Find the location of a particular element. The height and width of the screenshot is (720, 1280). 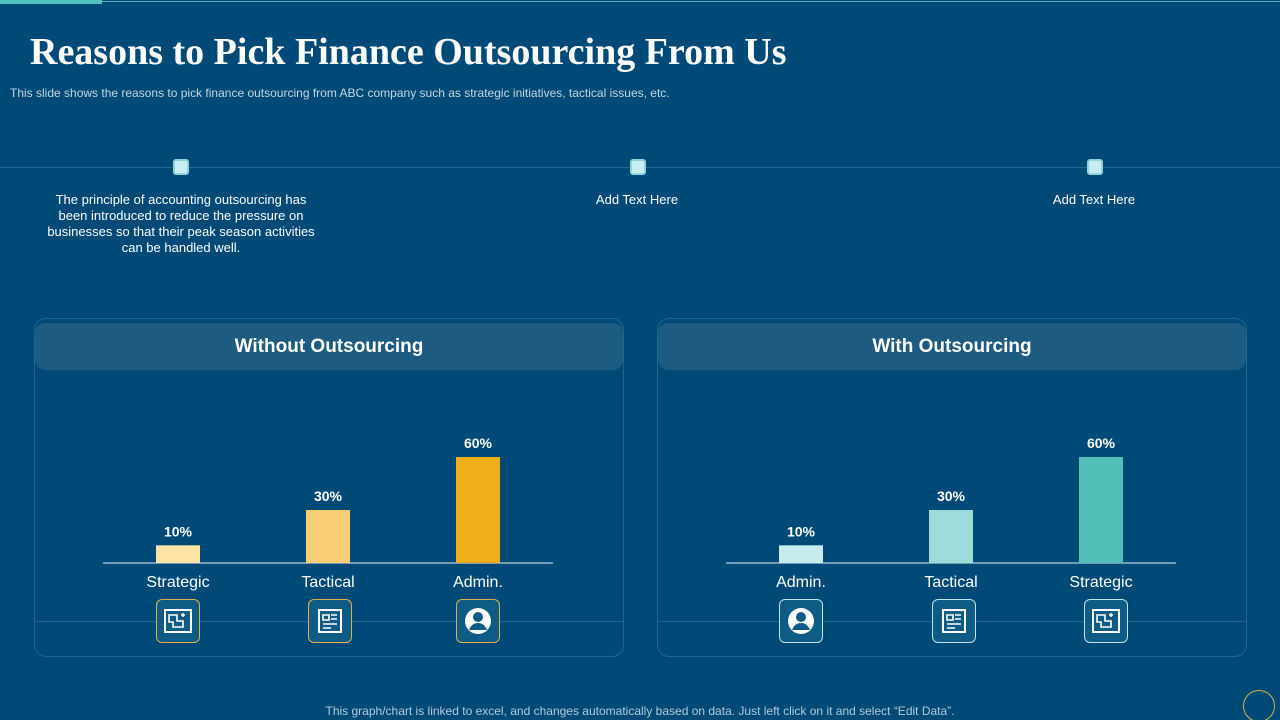

without-outsourcing-chart: 10% Strategic 30% Tactical 60% Admin. is located at coordinates (328, 513).